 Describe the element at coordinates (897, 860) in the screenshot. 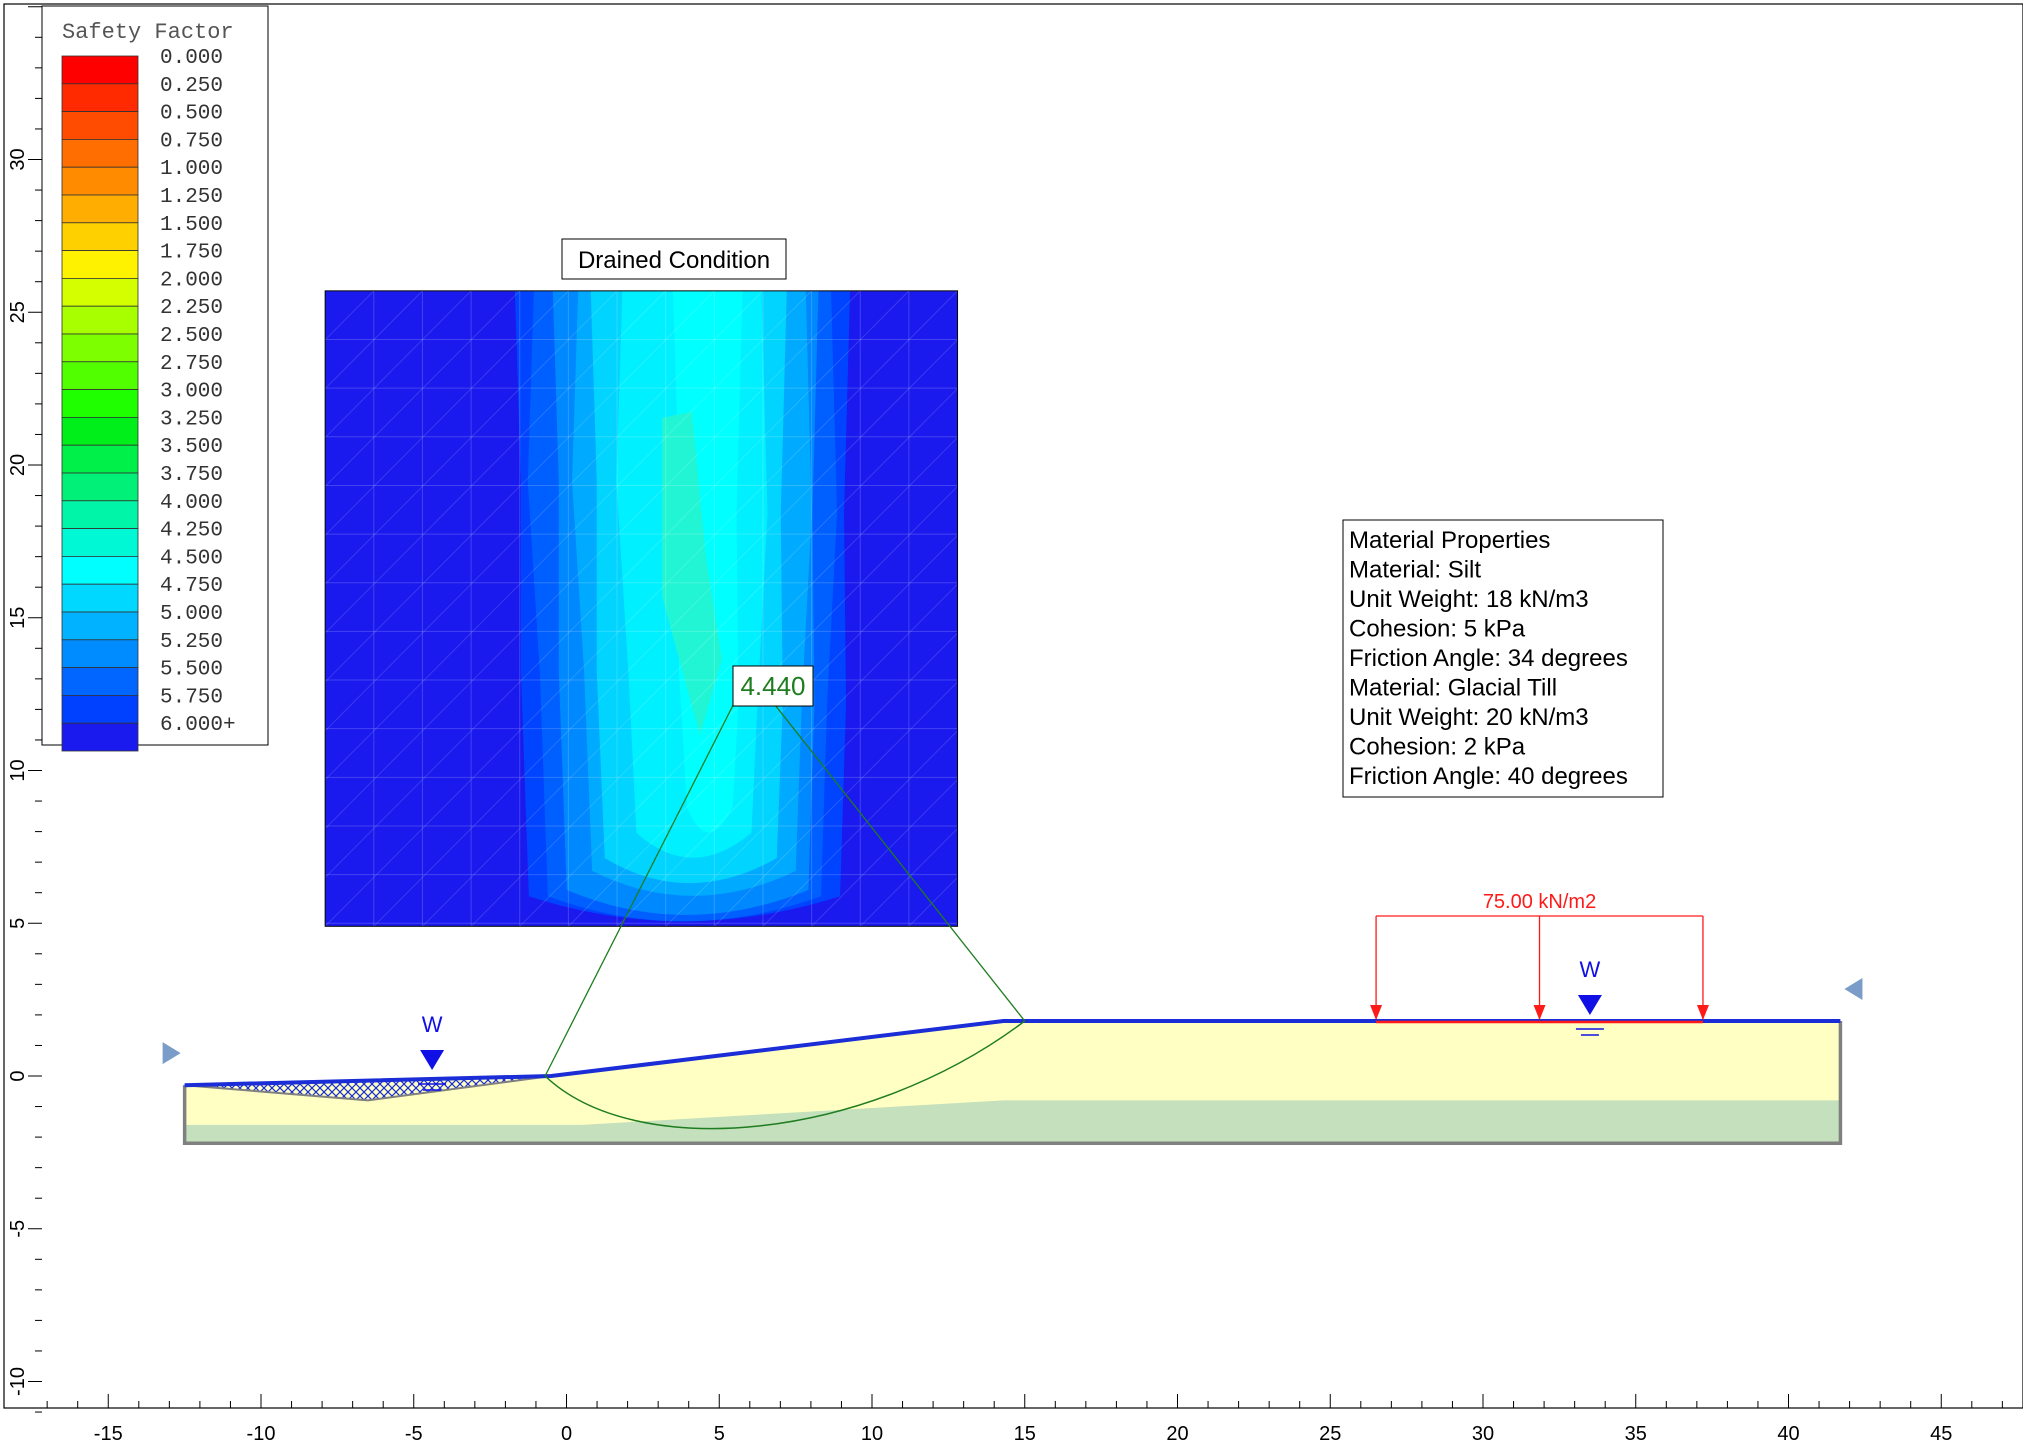

I see `slip-radius-right` at that location.